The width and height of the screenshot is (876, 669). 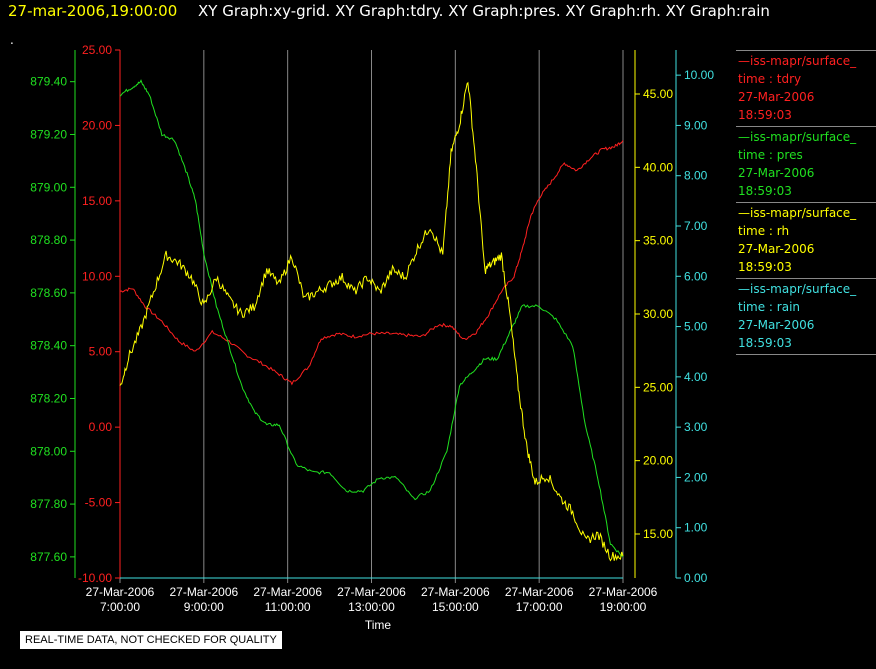 I want to click on rh-tick-label: 35.00, so click(x=658, y=241).